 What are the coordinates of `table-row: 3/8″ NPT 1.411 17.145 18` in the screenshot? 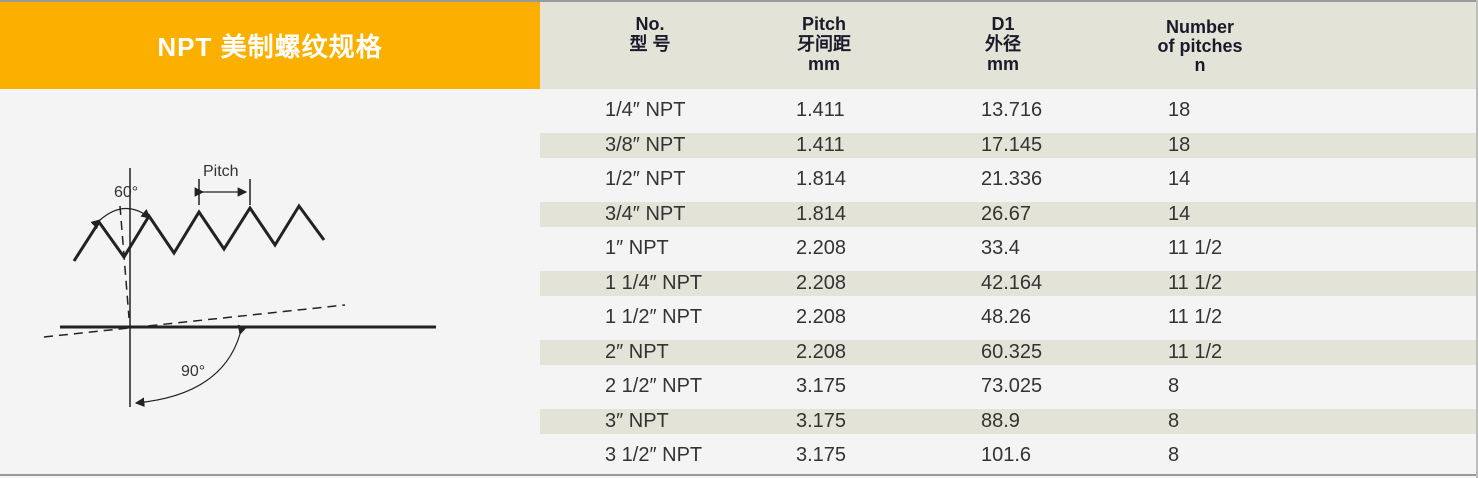 It's located at (1008, 145).